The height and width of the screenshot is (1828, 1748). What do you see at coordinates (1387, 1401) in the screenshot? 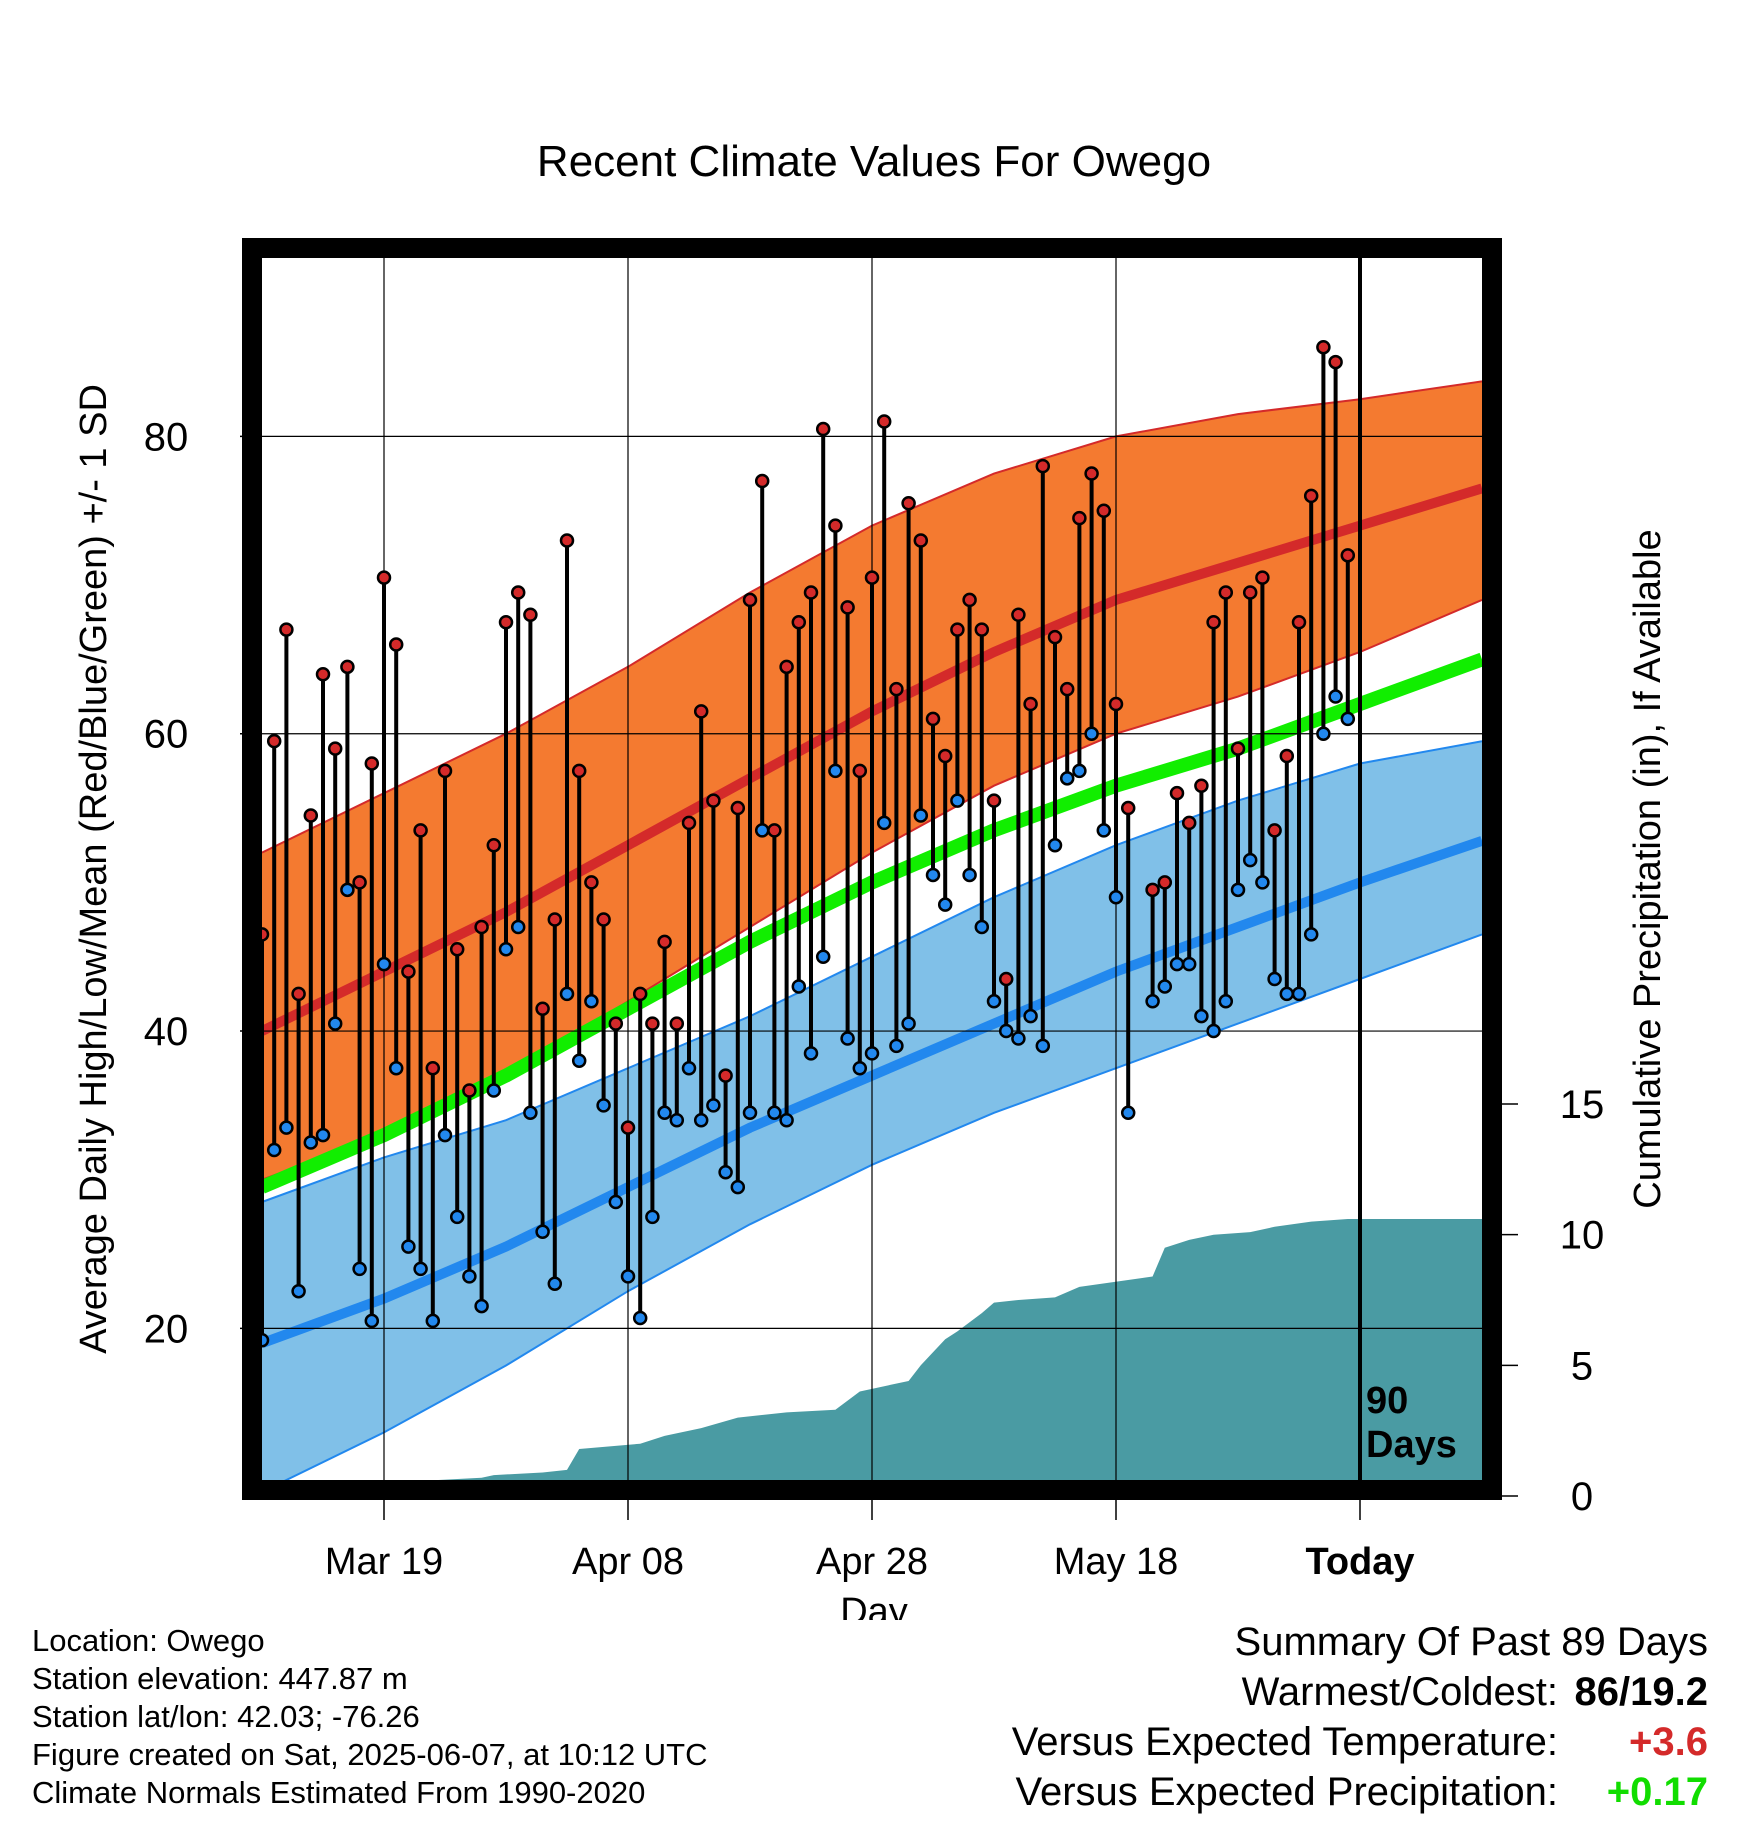
I see `days-label-line-1: 90` at bounding box center [1387, 1401].